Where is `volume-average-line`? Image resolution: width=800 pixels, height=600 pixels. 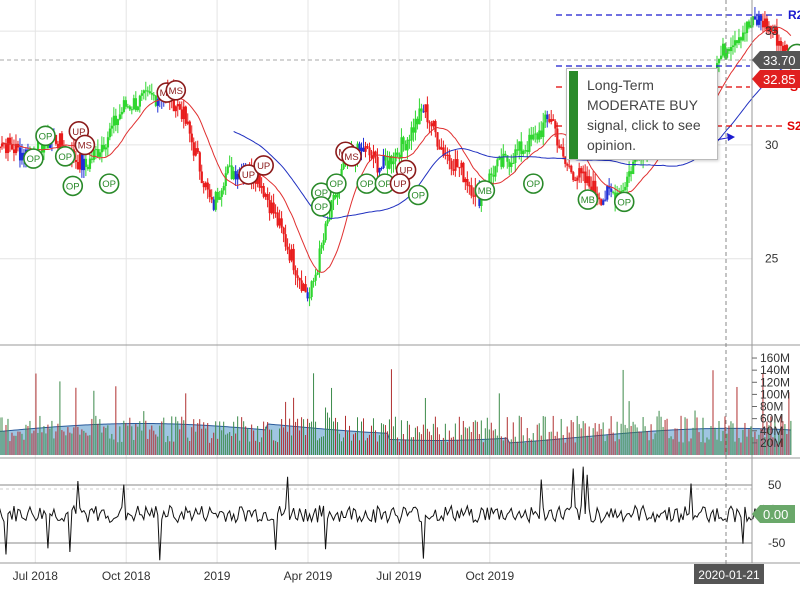
volume-average-line is located at coordinates (395, 433).